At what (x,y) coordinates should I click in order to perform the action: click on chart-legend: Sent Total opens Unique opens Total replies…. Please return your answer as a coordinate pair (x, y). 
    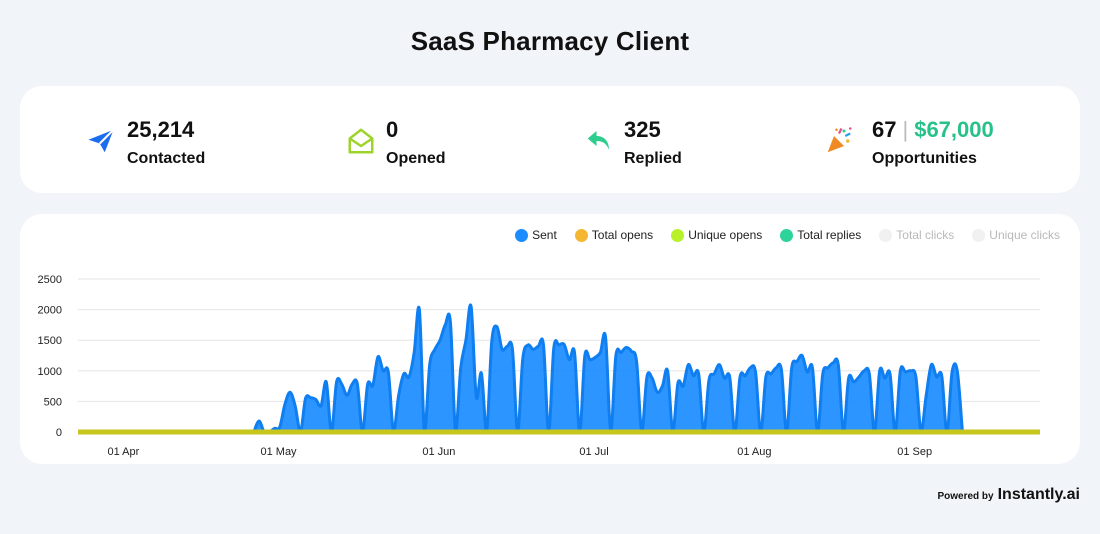
    Looking at the image, I should click on (778, 235).